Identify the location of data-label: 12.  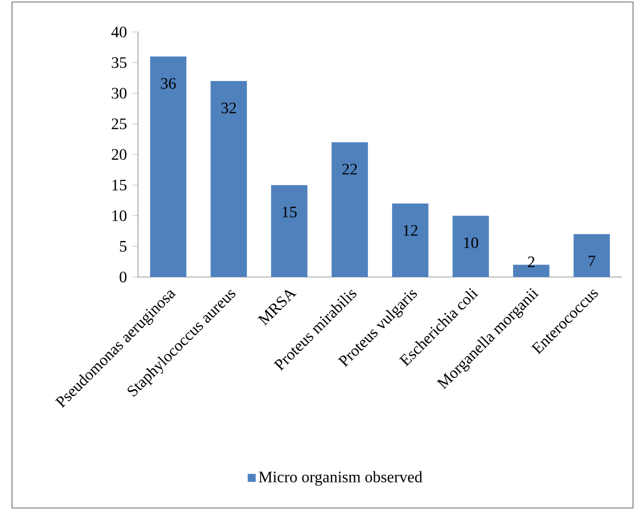
(411, 230).